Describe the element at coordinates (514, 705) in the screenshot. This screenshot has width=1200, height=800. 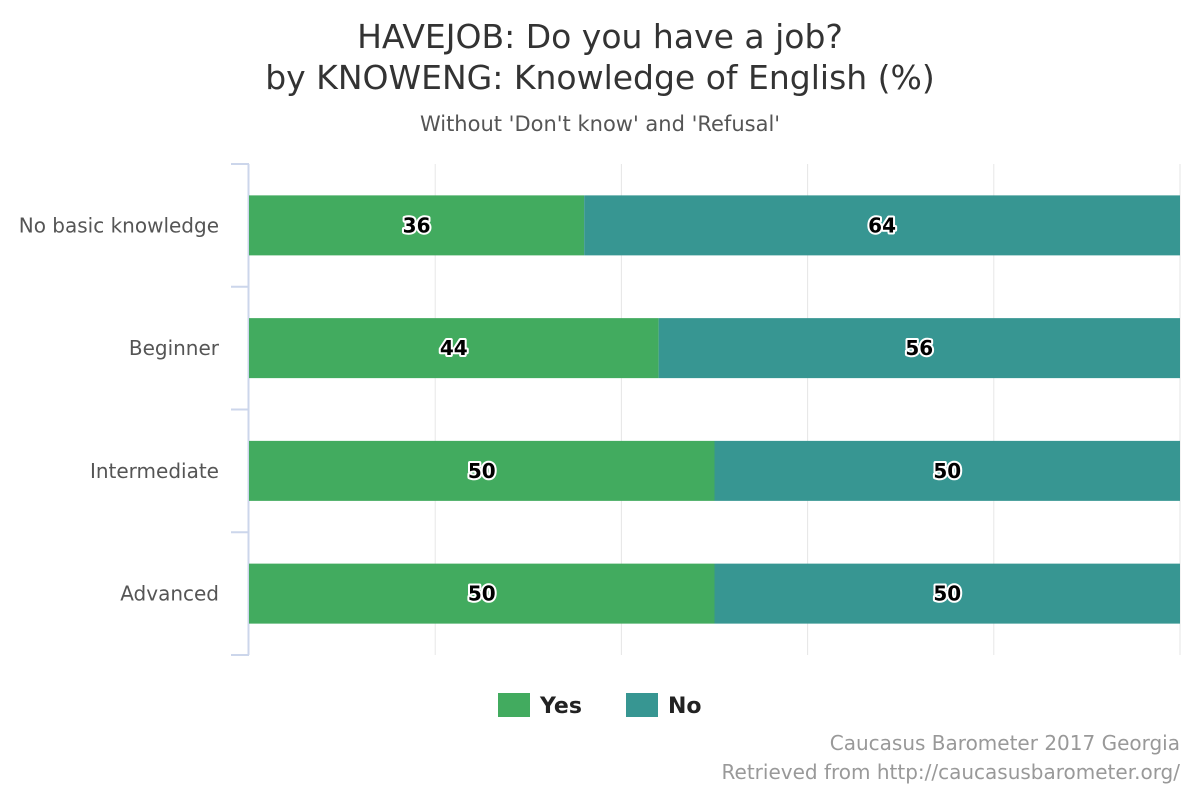
I see `legend-swatch-yes` at that location.